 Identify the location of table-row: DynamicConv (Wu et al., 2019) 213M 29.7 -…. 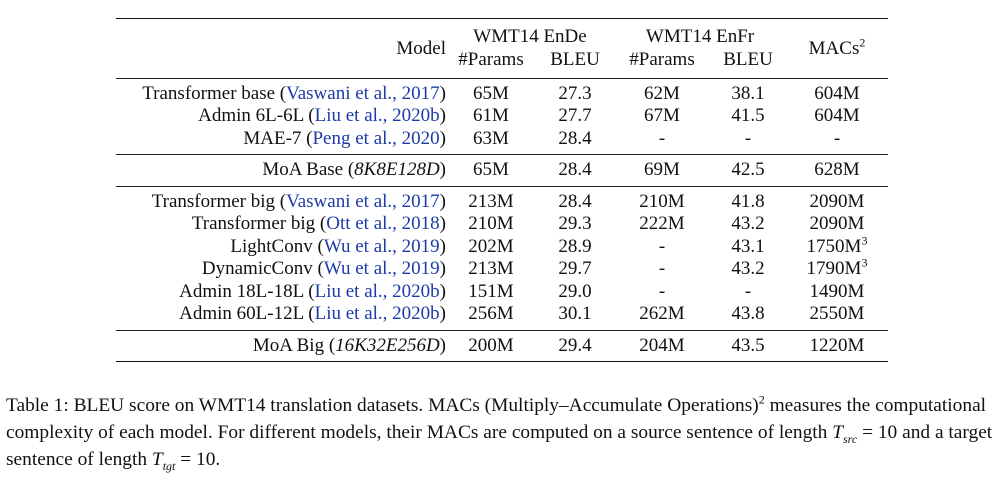
(534, 267).